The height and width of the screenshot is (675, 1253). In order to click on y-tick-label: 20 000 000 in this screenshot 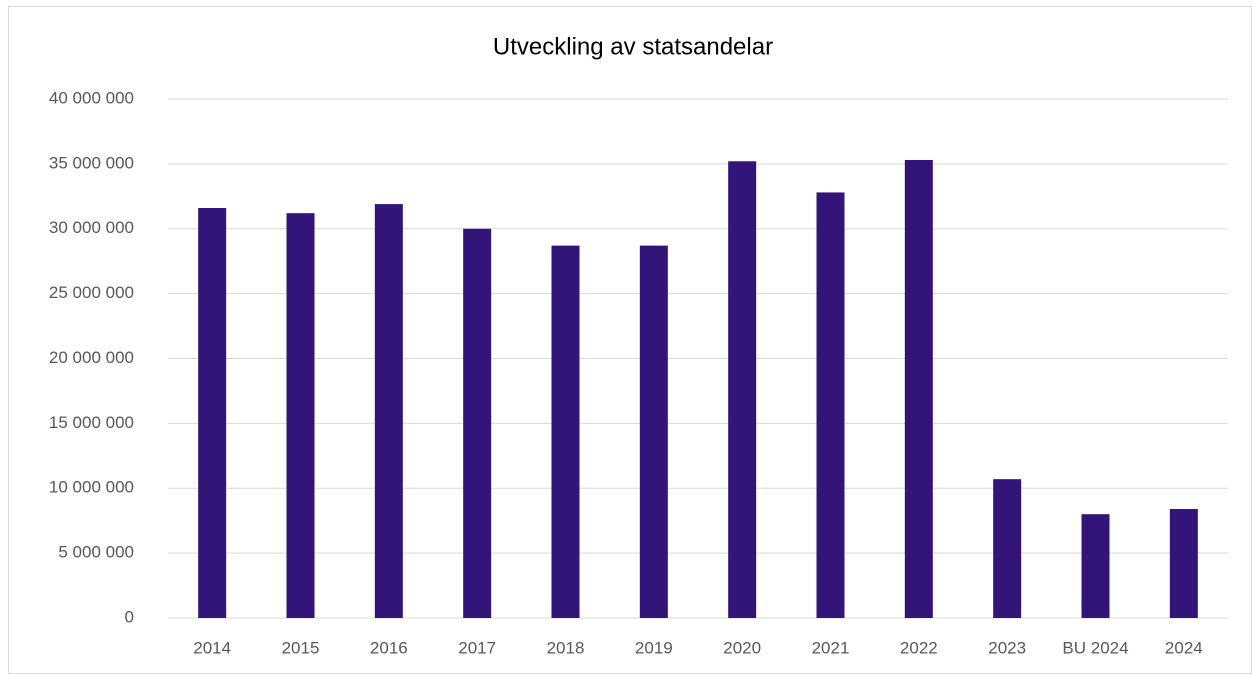, I will do `click(91, 357)`.